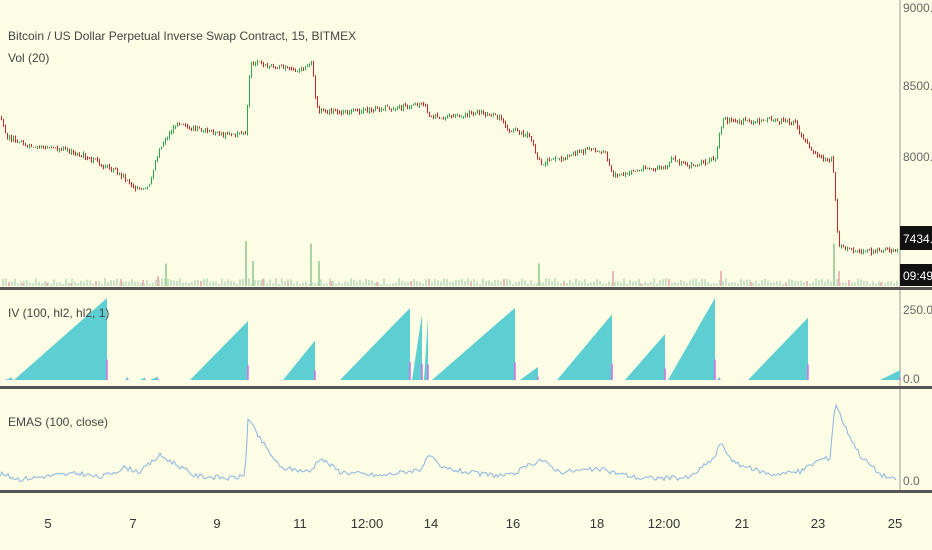 This screenshot has height=550, width=932. Describe the element at coordinates (742, 523) in the screenshot. I see `time-tick-label: 21` at that location.